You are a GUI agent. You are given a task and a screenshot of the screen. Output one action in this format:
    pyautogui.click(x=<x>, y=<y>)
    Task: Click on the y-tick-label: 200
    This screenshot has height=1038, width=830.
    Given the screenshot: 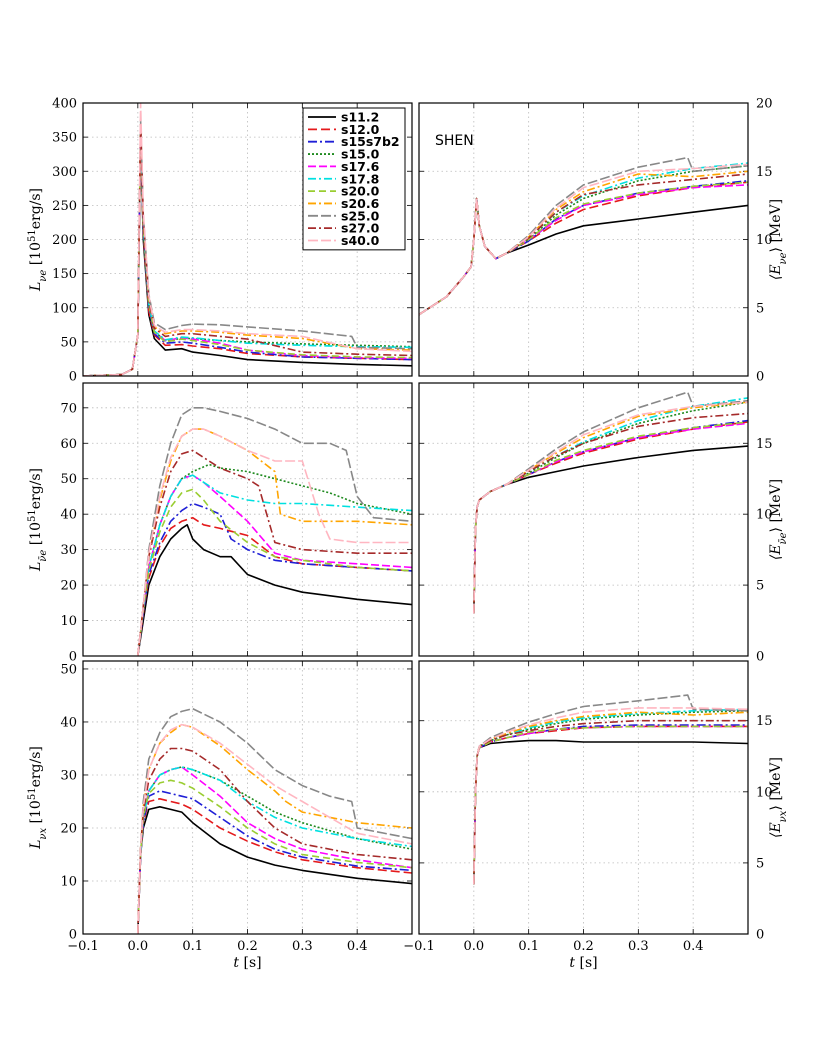 What is the action you would take?
    pyautogui.click(x=64, y=240)
    